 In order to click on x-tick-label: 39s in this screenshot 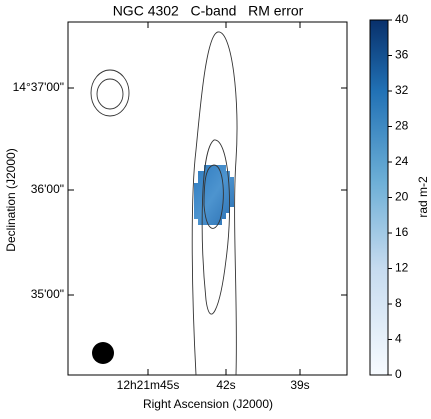, I will do `click(299, 385)`.